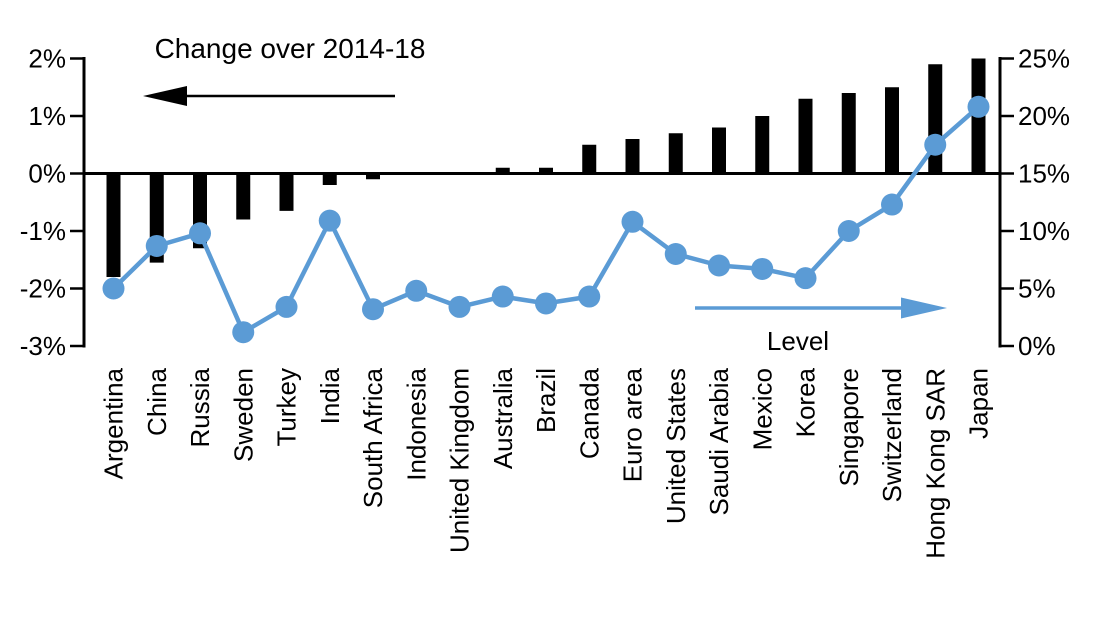  I want to click on x-axis-label-india: India, so click(330, 395).